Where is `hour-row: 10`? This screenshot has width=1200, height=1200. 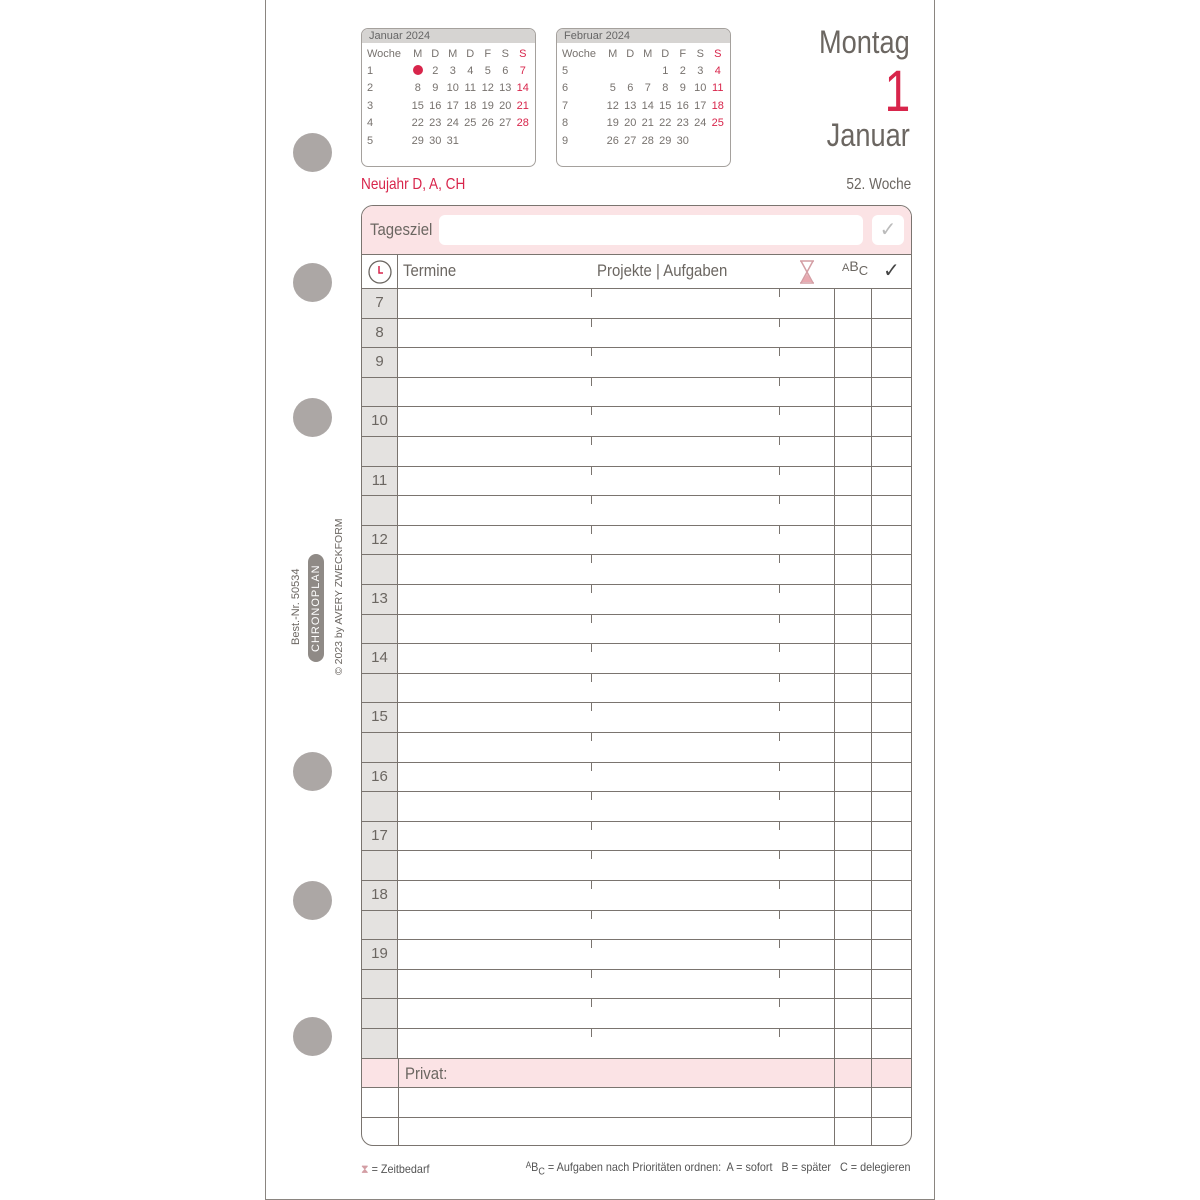
hour-row: 10 is located at coordinates (636, 422).